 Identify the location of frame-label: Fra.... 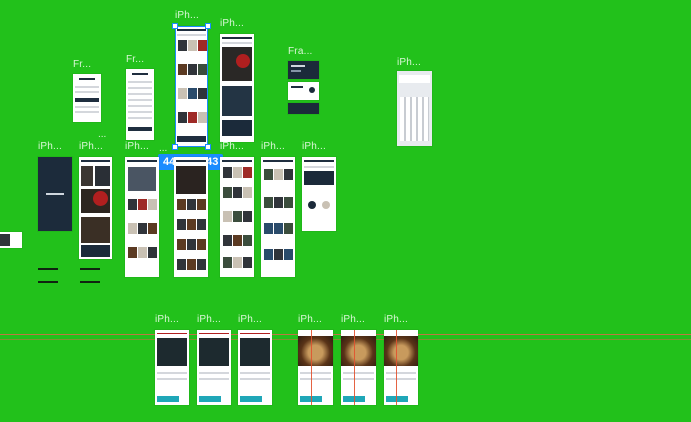
(300, 51).